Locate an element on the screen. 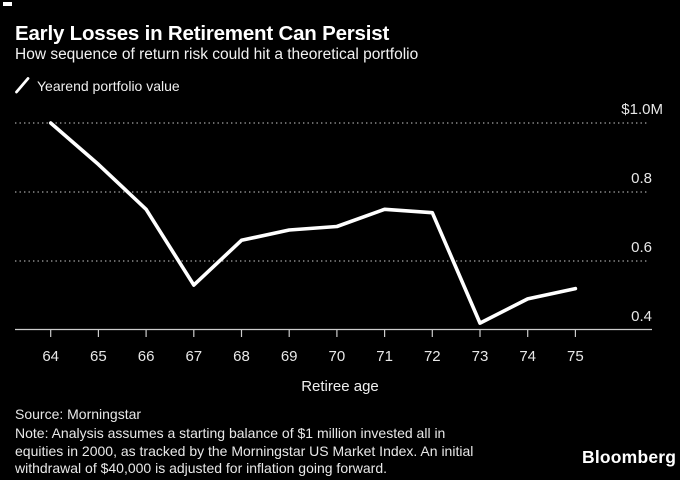  y-tick-label: $1.0M is located at coordinates (642, 109).